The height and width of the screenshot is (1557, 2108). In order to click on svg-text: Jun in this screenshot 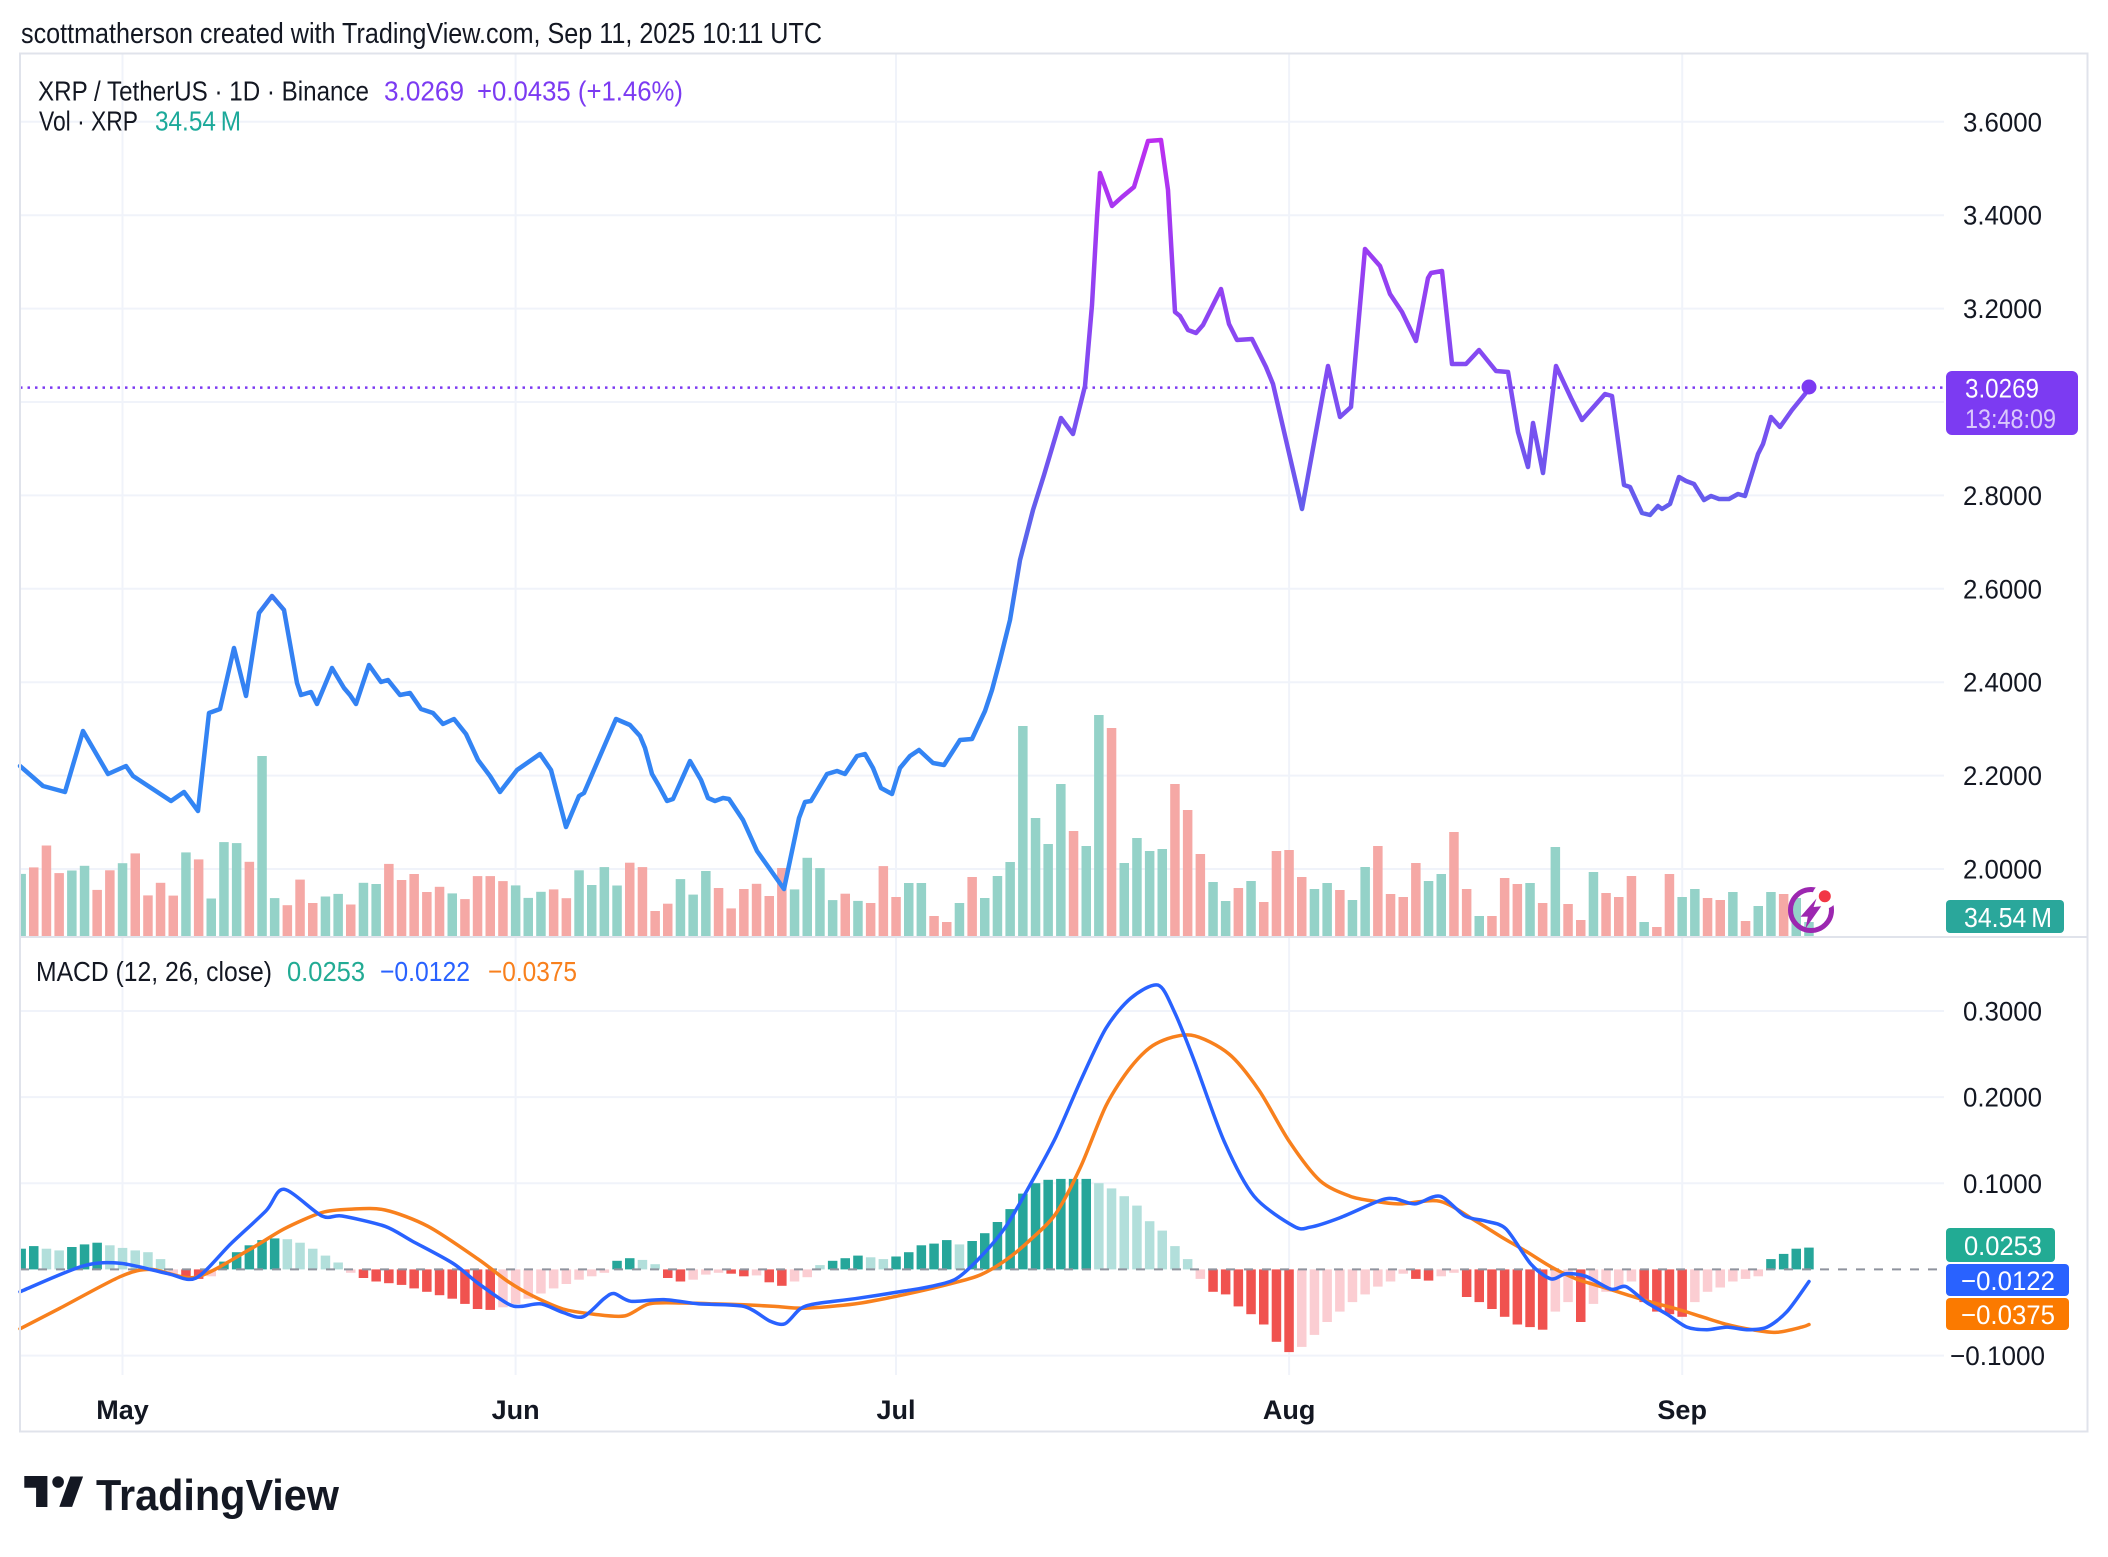, I will do `click(516, 1410)`.